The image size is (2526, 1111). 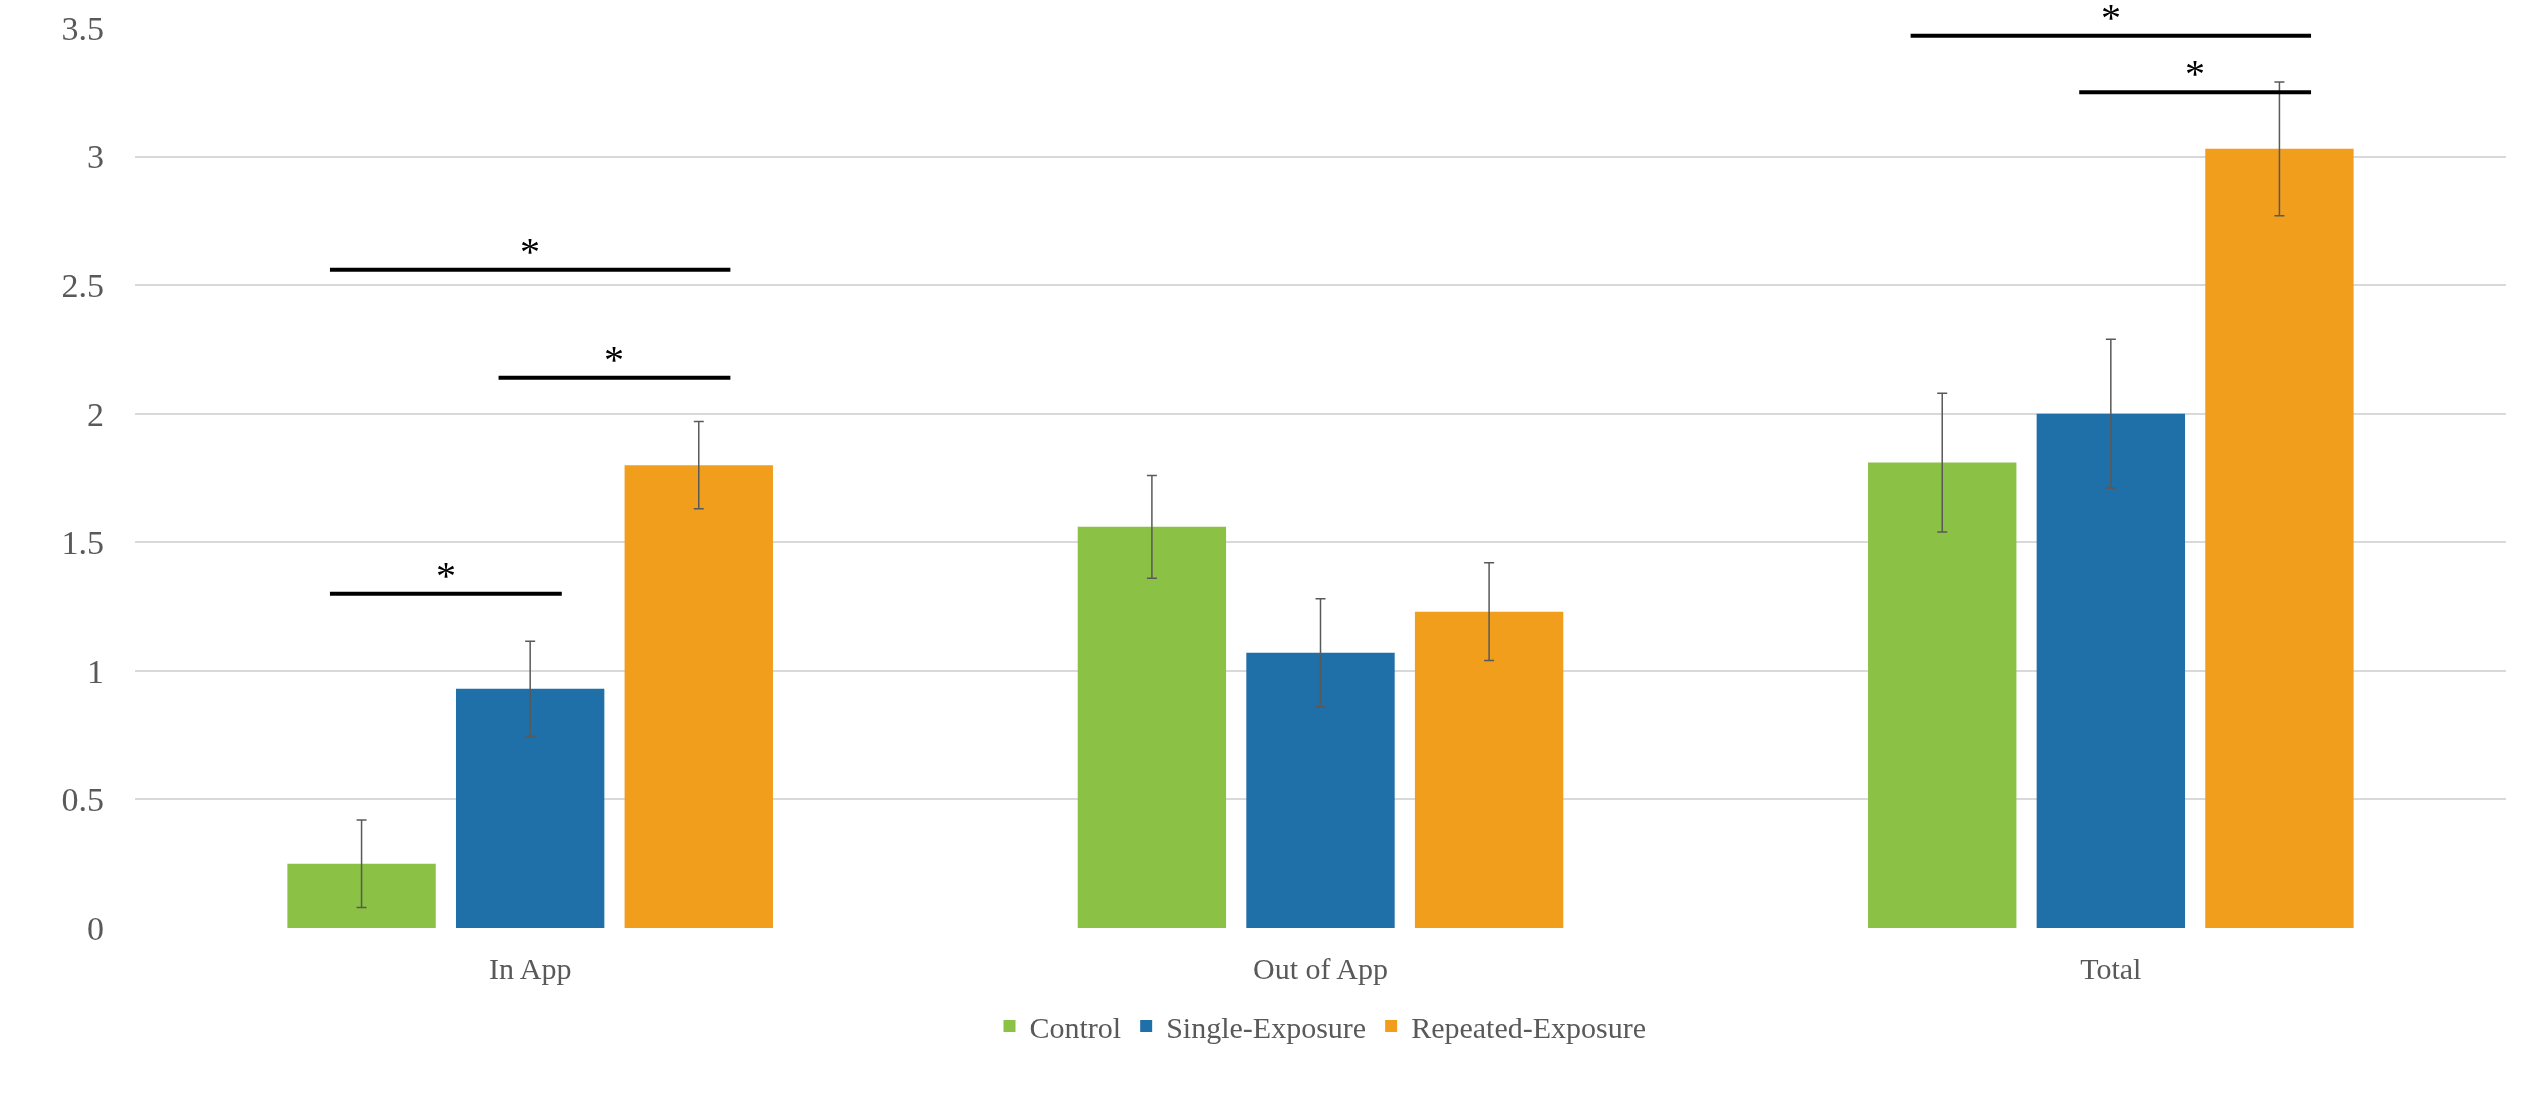 I want to click on y-tick-label: 3.5, so click(x=82, y=28).